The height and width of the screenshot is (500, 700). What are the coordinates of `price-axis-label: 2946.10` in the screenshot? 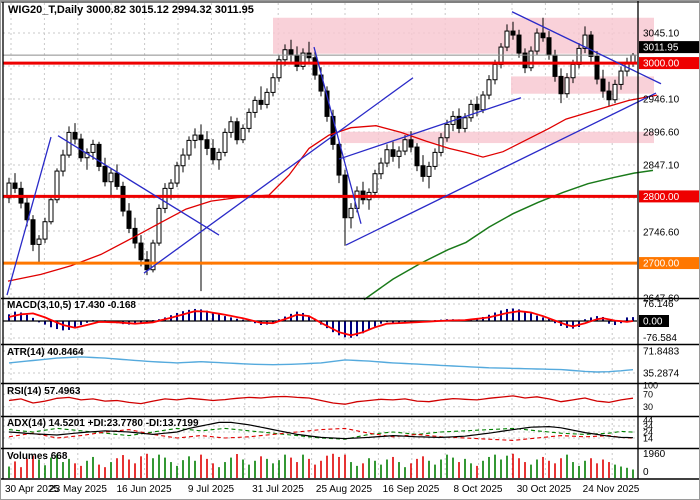 It's located at (661, 100).